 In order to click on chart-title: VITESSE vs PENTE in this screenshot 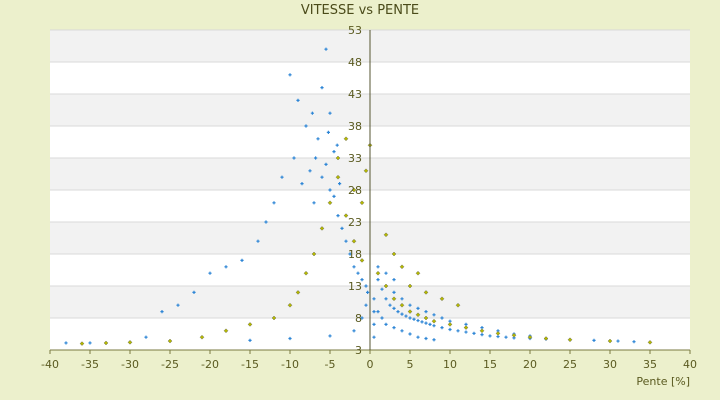, I will do `click(360, 10)`.